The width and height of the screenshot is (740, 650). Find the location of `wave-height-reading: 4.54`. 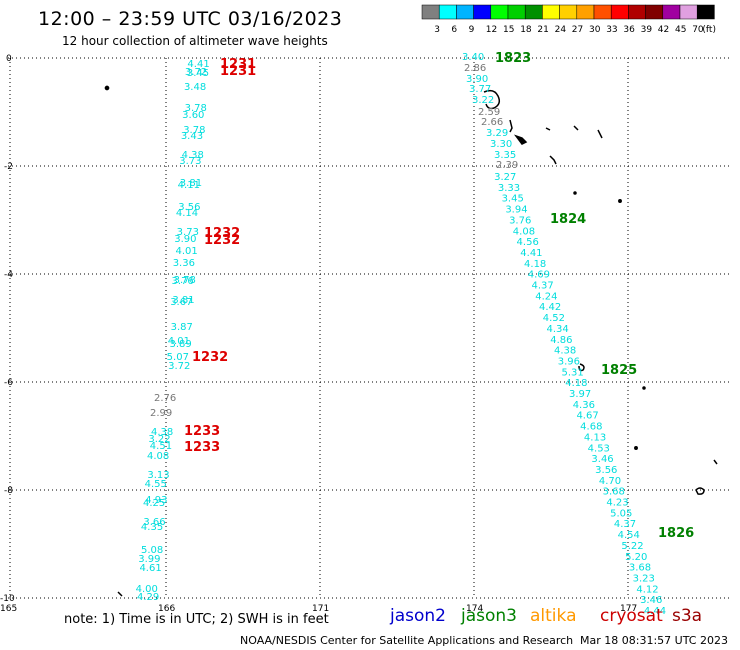

wave-height-reading: 4.54 is located at coordinates (629, 535).